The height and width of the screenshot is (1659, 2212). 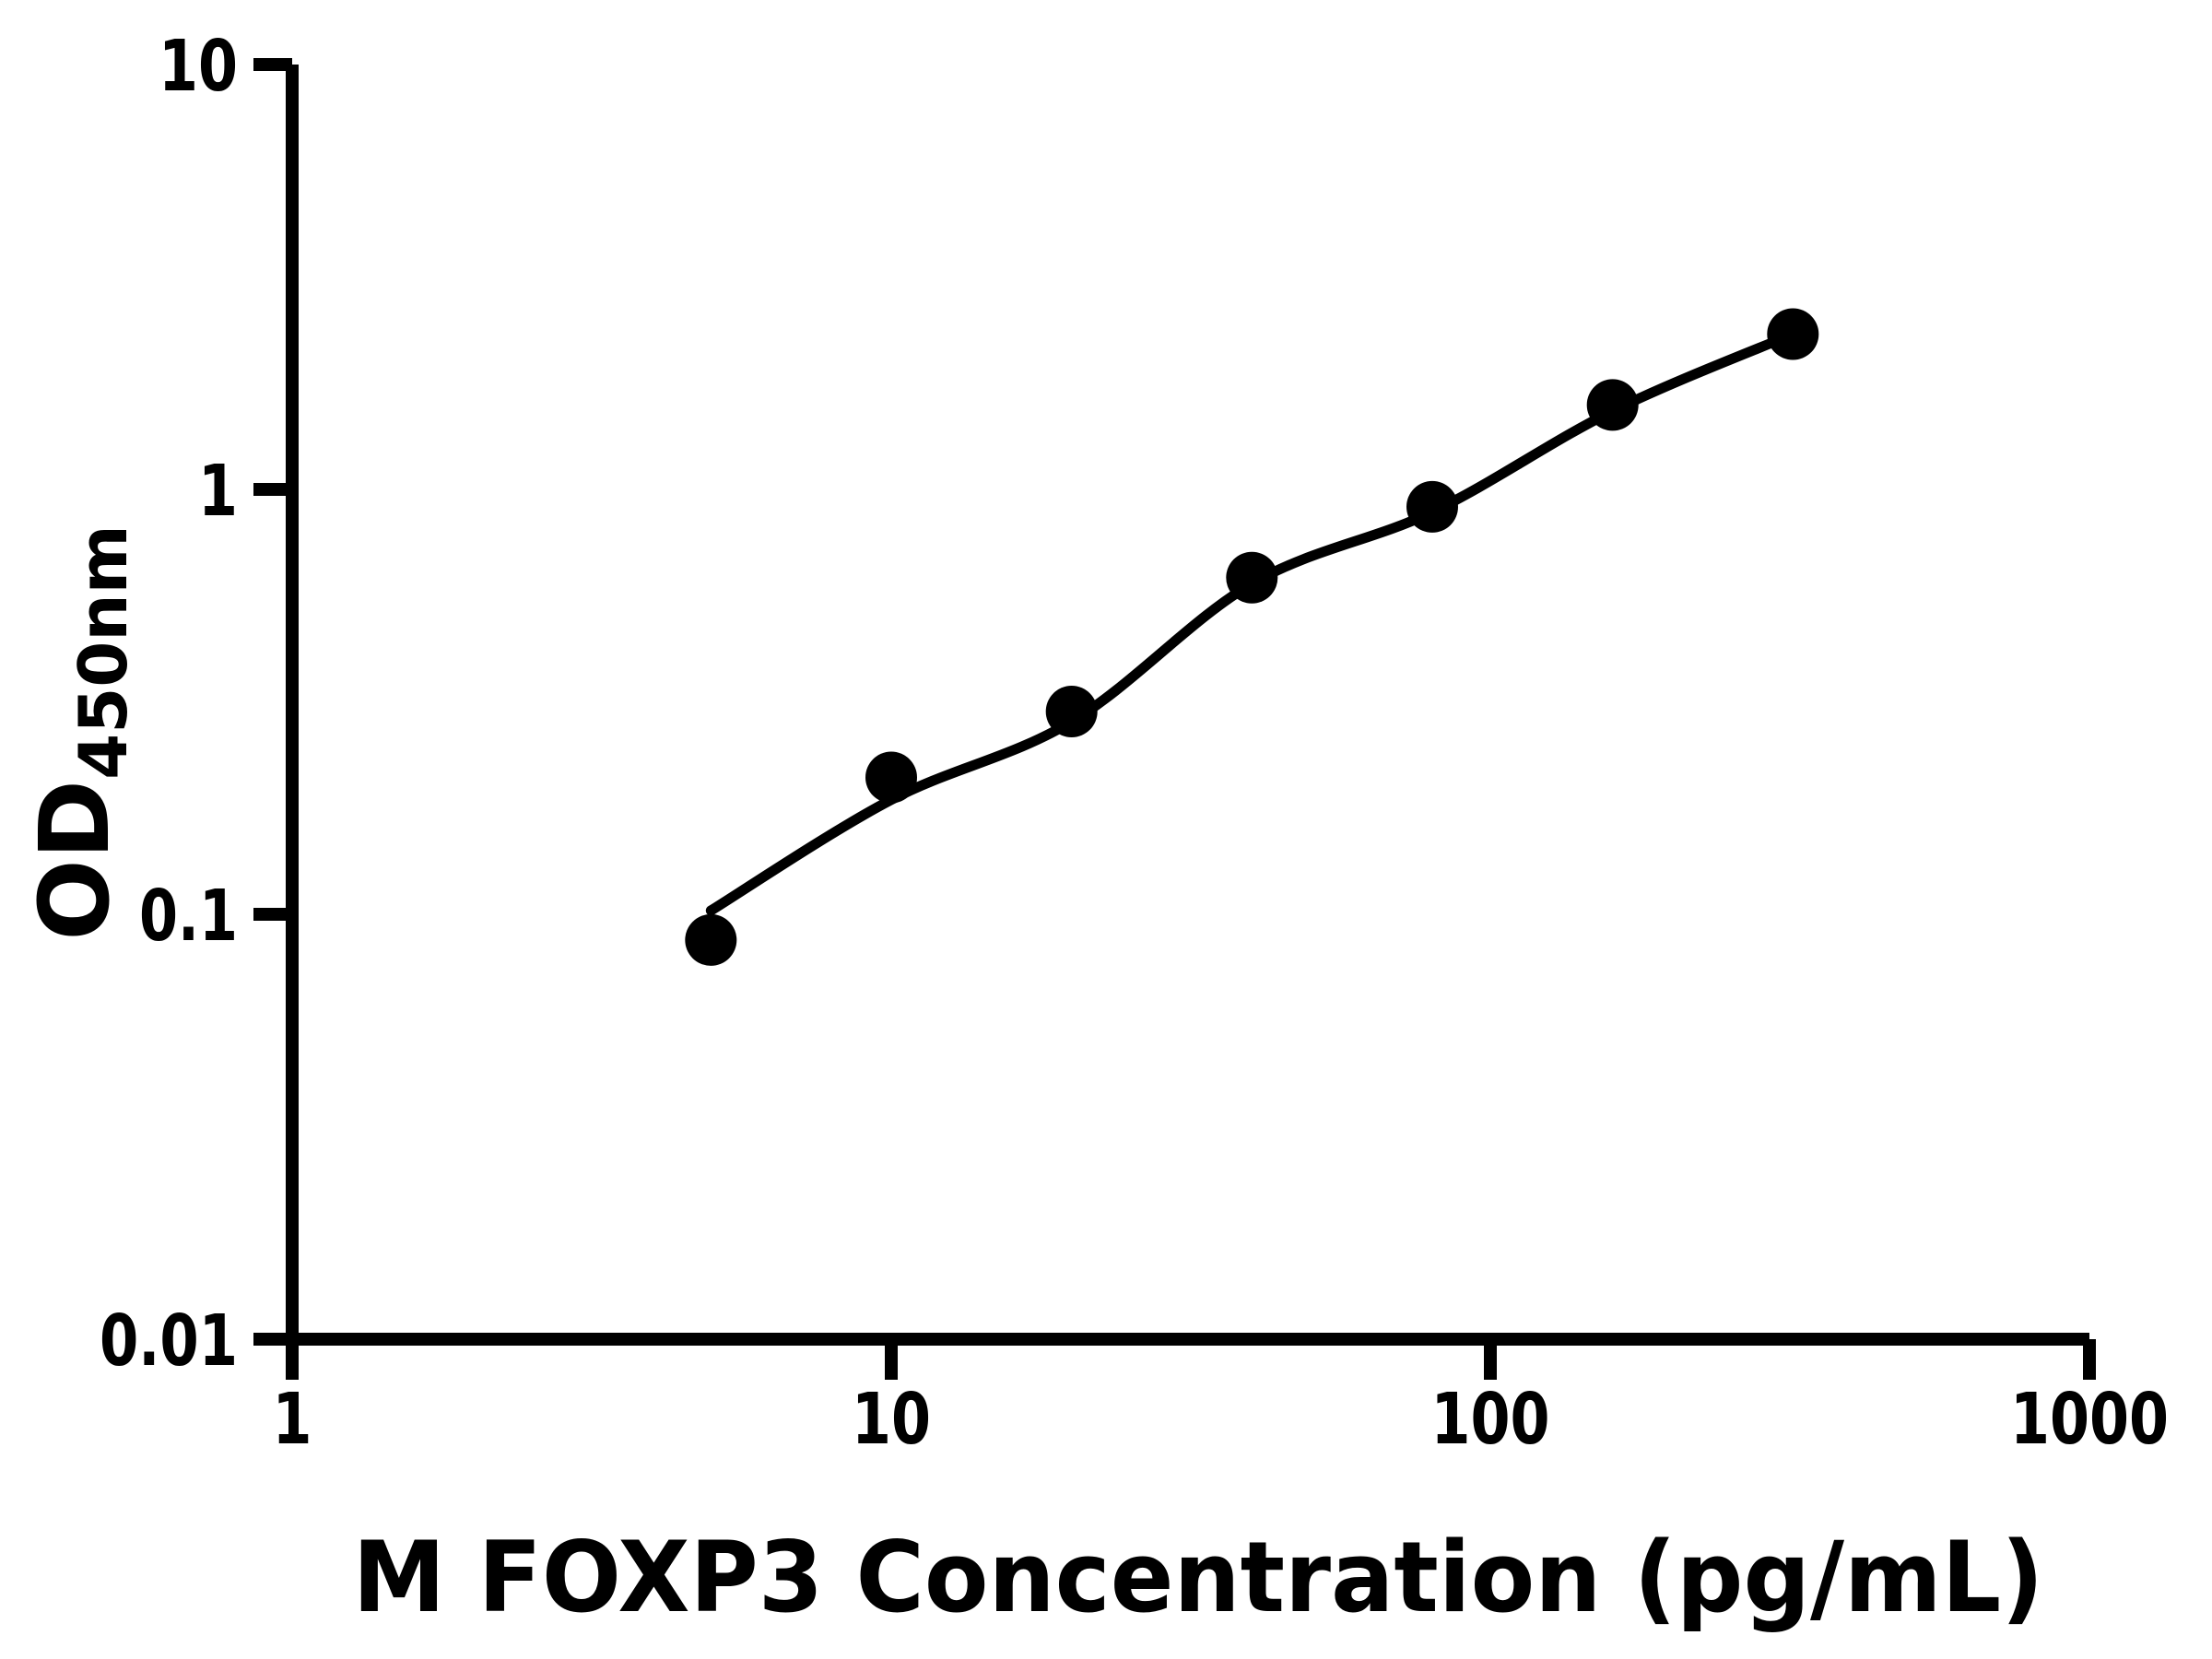 I want to click on x-axis-tick-label: 100, so click(x=1490, y=1420).